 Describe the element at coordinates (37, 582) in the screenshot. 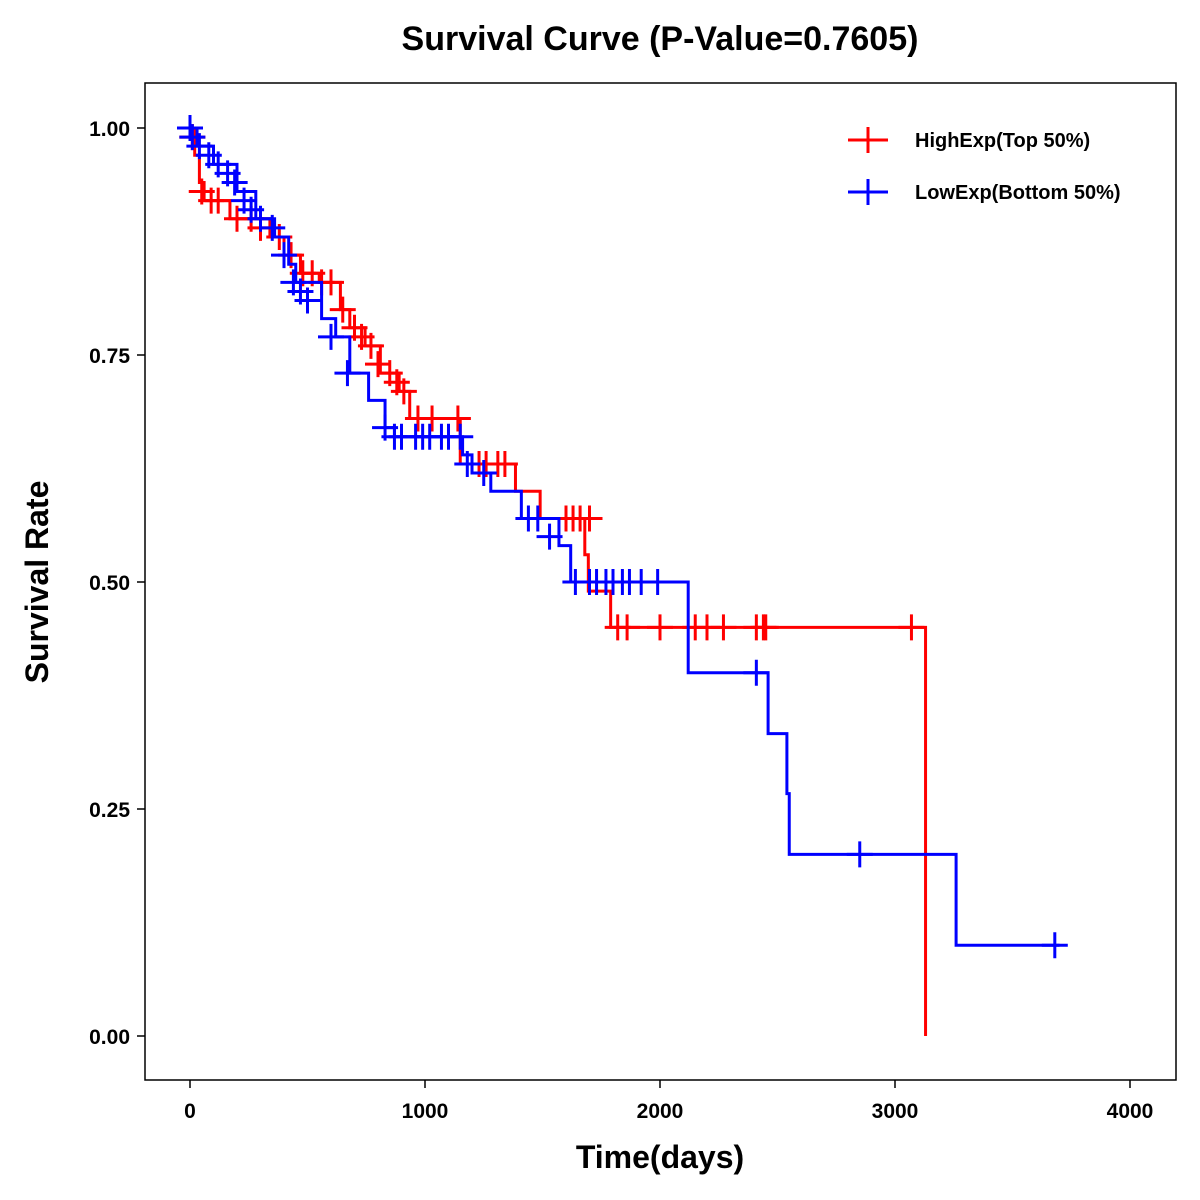

I see `y-axis-label: Survival Rate` at that location.